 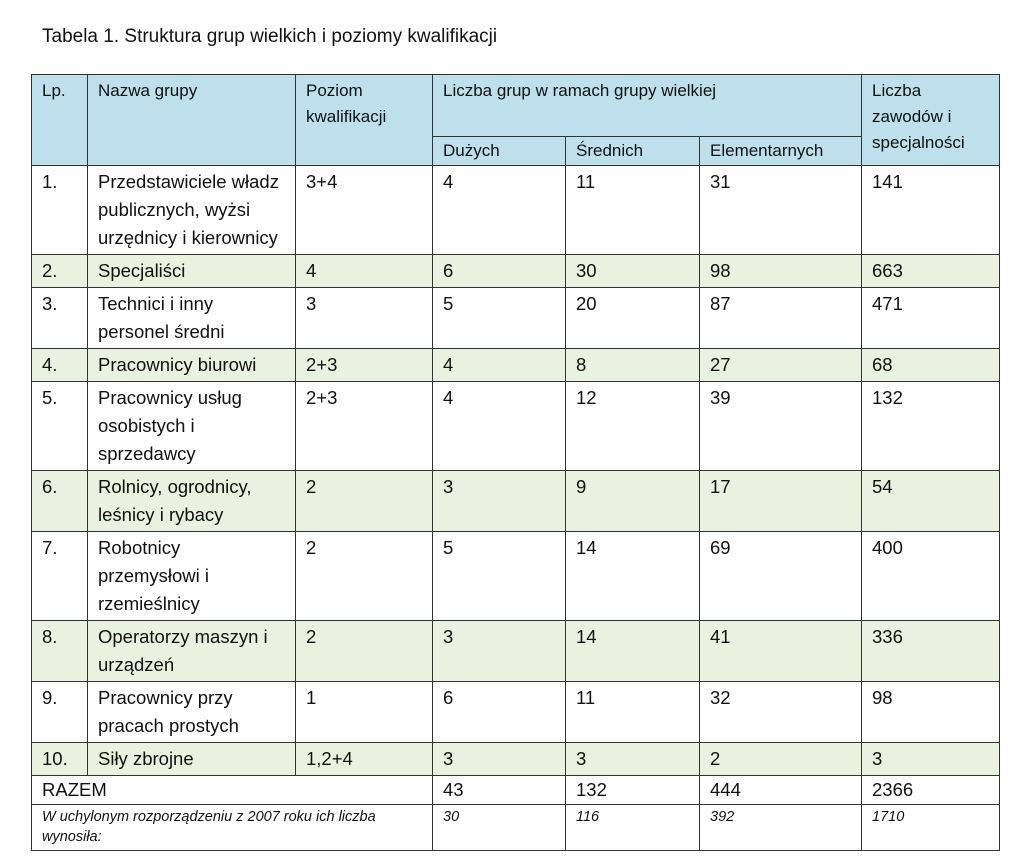 I want to click on cell-occupations: 3, so click(x=931, y=759).